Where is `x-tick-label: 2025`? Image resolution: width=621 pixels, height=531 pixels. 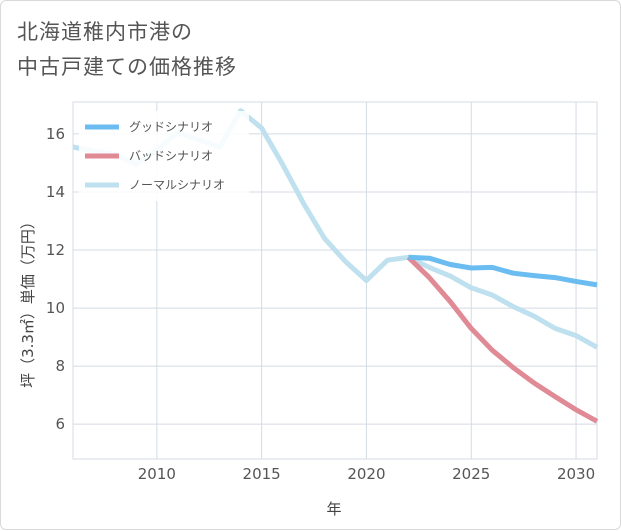 x-tick-label: 2025 is located at coordinates (471, 474).